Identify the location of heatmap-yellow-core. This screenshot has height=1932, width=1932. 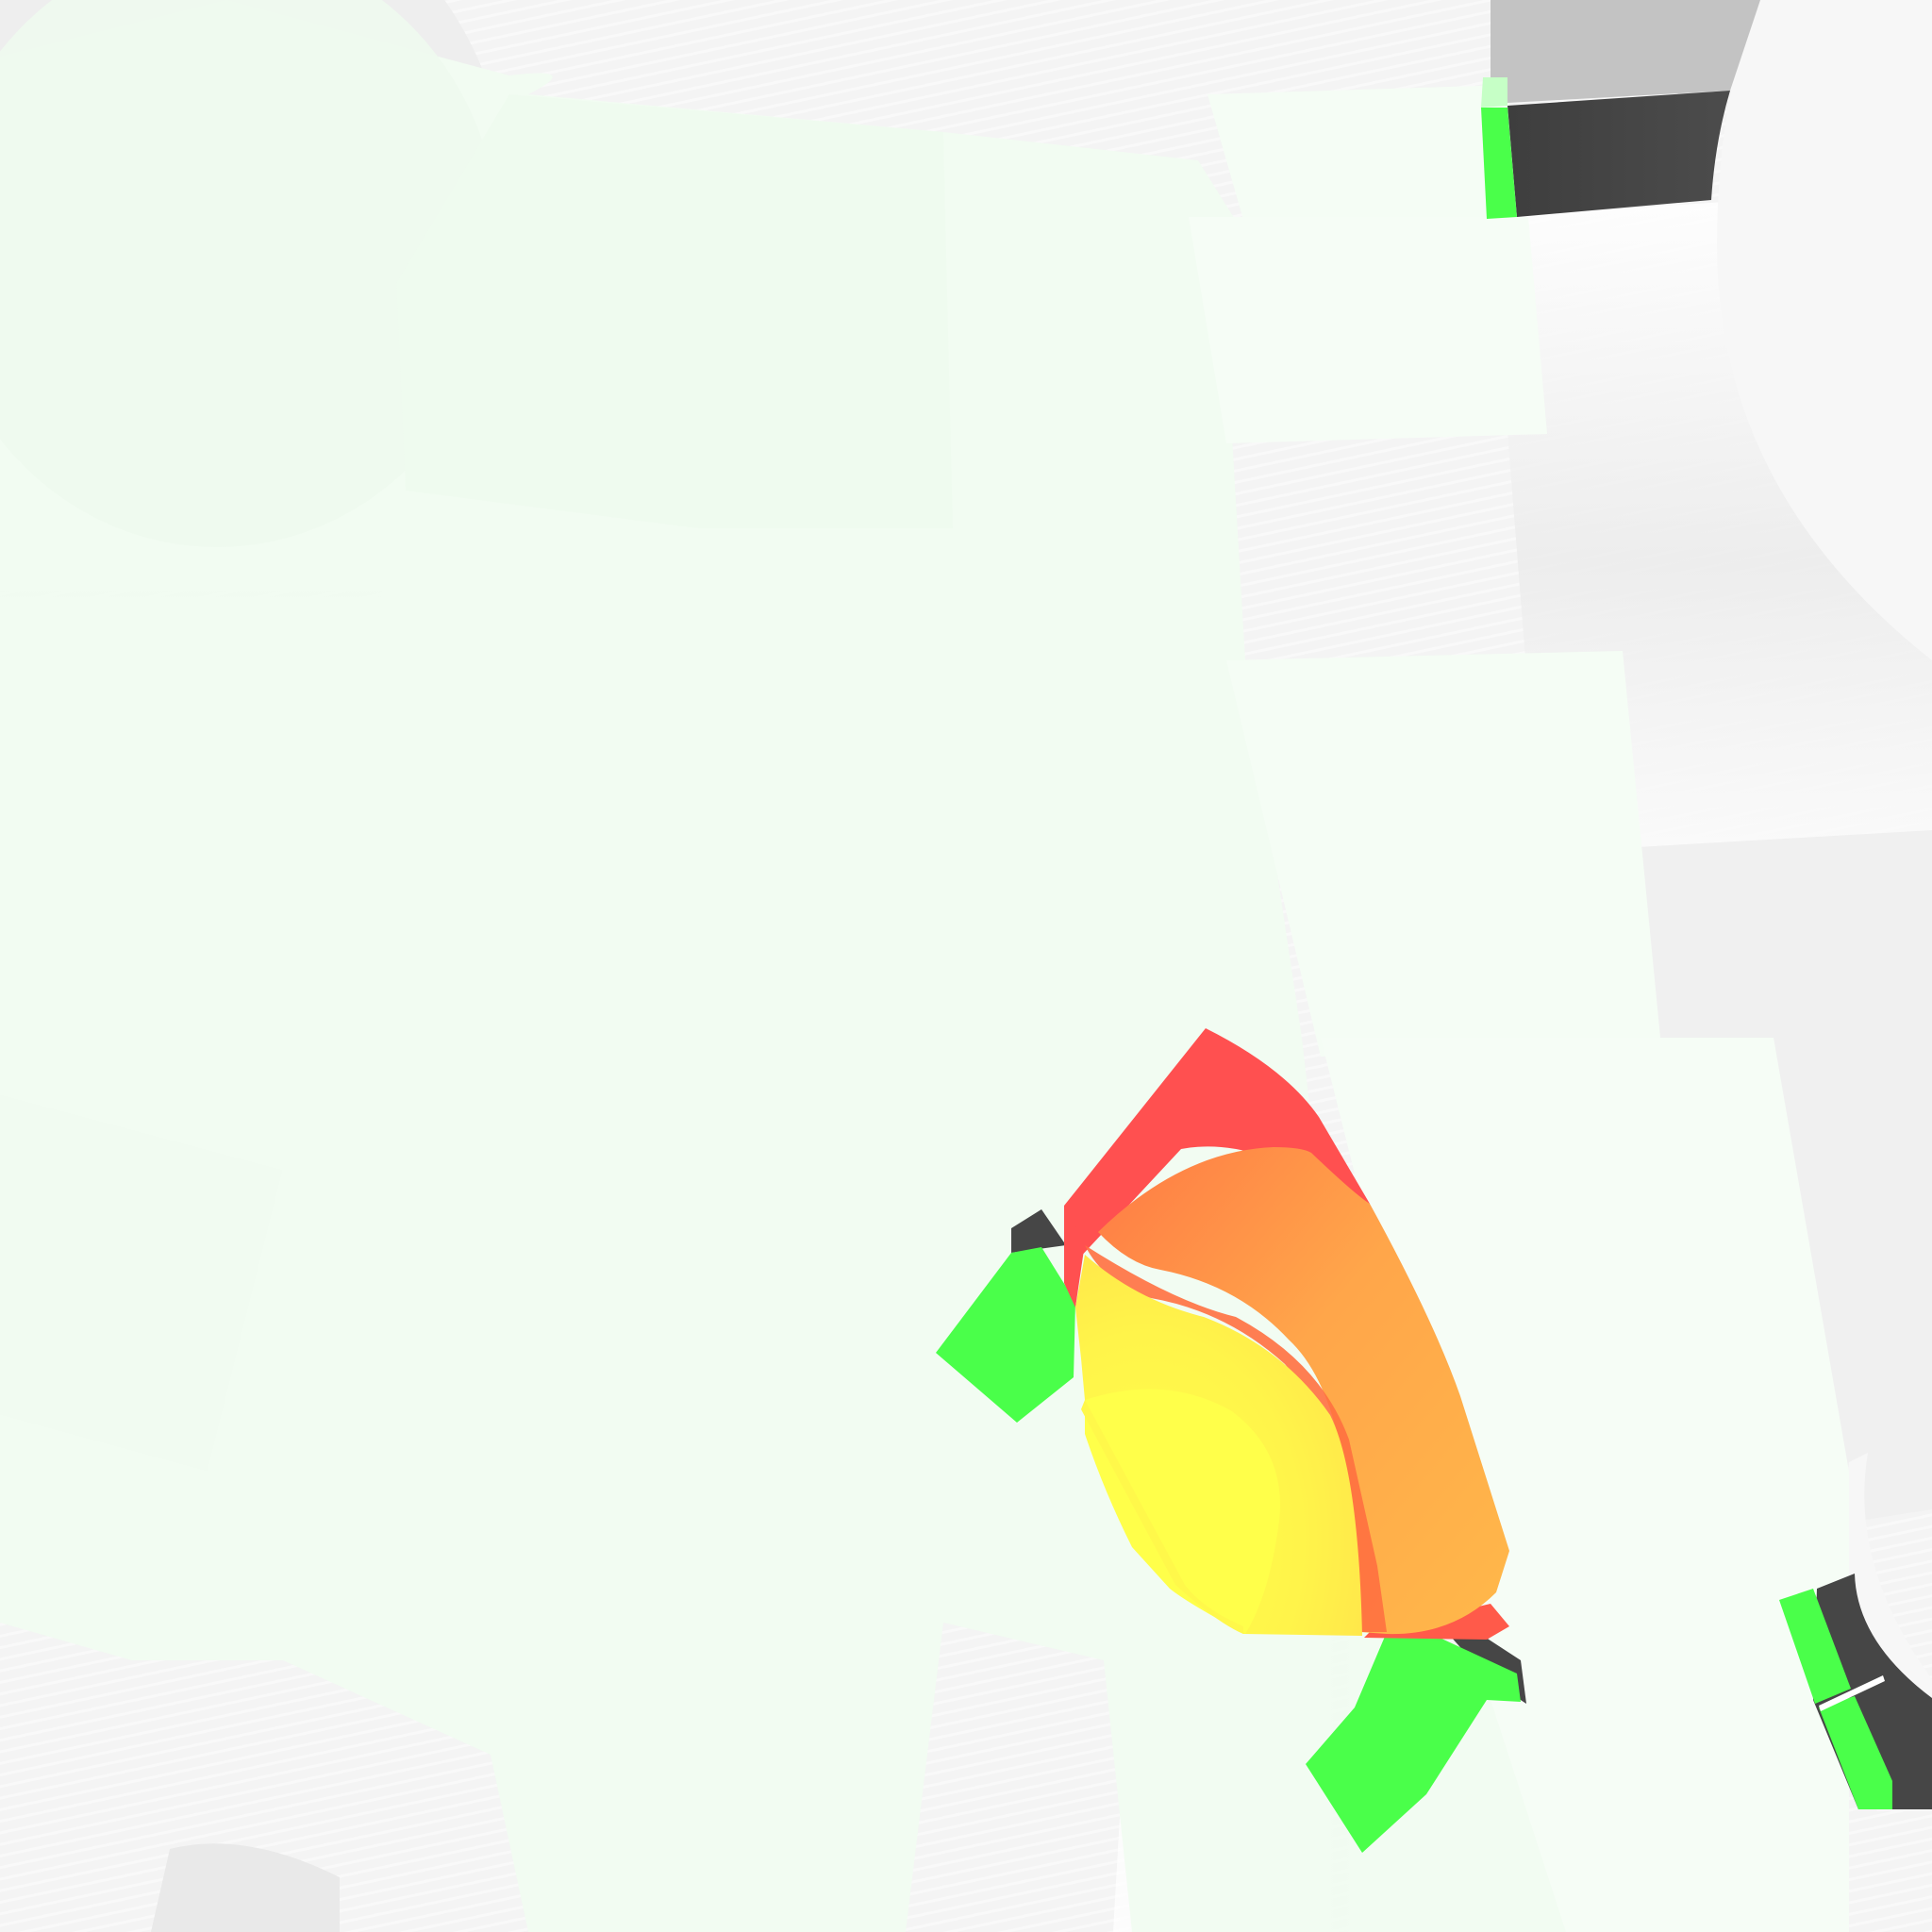
(1182, 1511).